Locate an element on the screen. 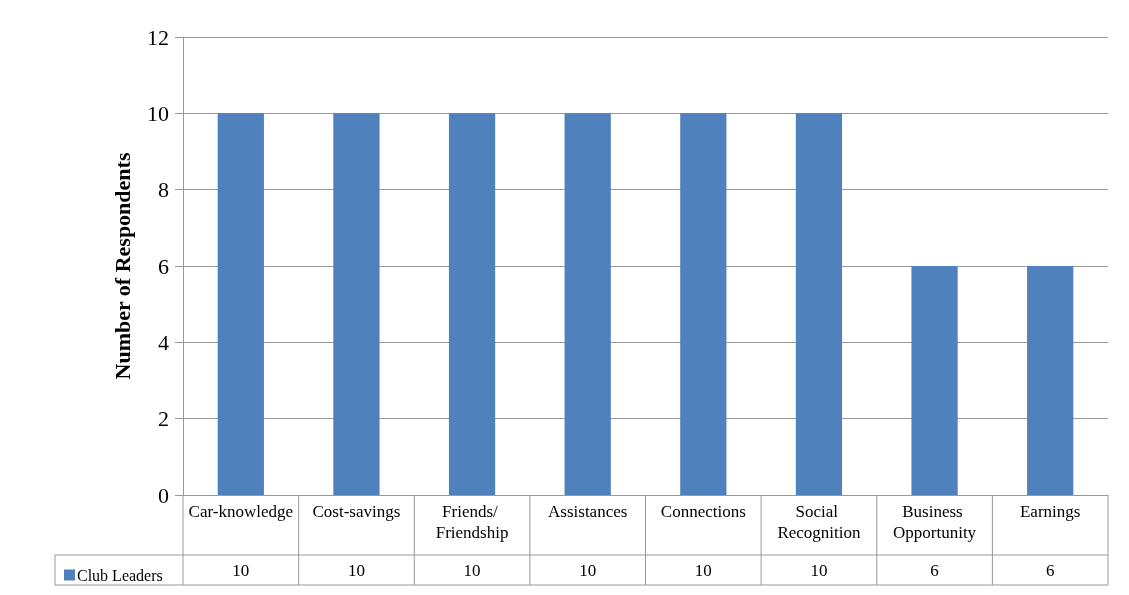 The width and height of the screenshot is (1129, 595). y-tick-label: 4 is located at coordinates (163, 342).